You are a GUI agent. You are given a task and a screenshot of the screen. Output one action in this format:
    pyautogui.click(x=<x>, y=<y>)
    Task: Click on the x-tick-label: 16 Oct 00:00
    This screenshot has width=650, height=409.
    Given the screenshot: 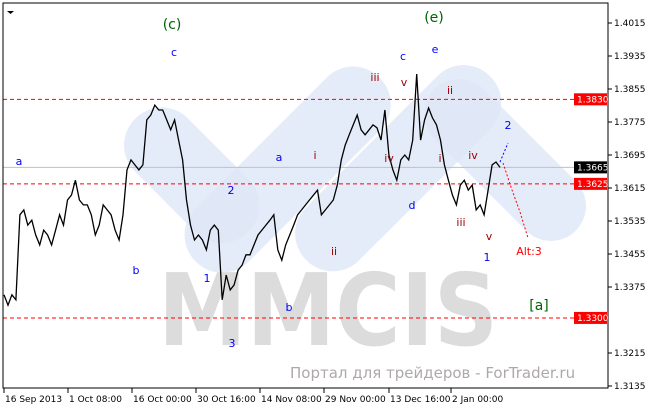 What is the action you would take?
    pyautogui.click(x=162, y=400)
    